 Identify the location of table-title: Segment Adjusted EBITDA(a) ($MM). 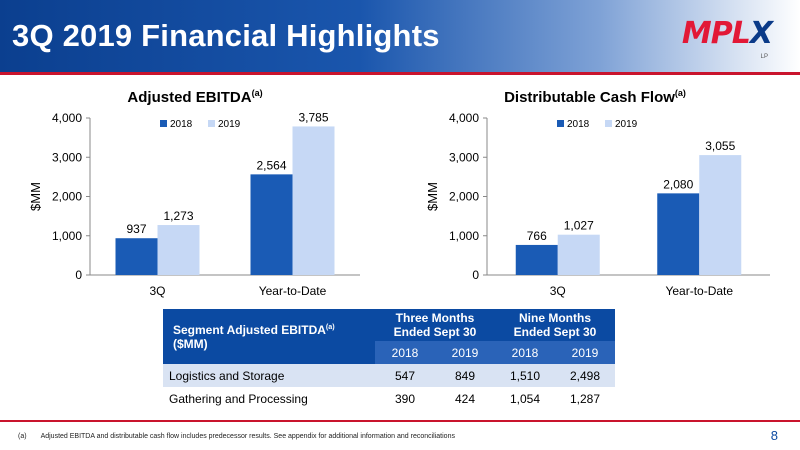
(269, 336).